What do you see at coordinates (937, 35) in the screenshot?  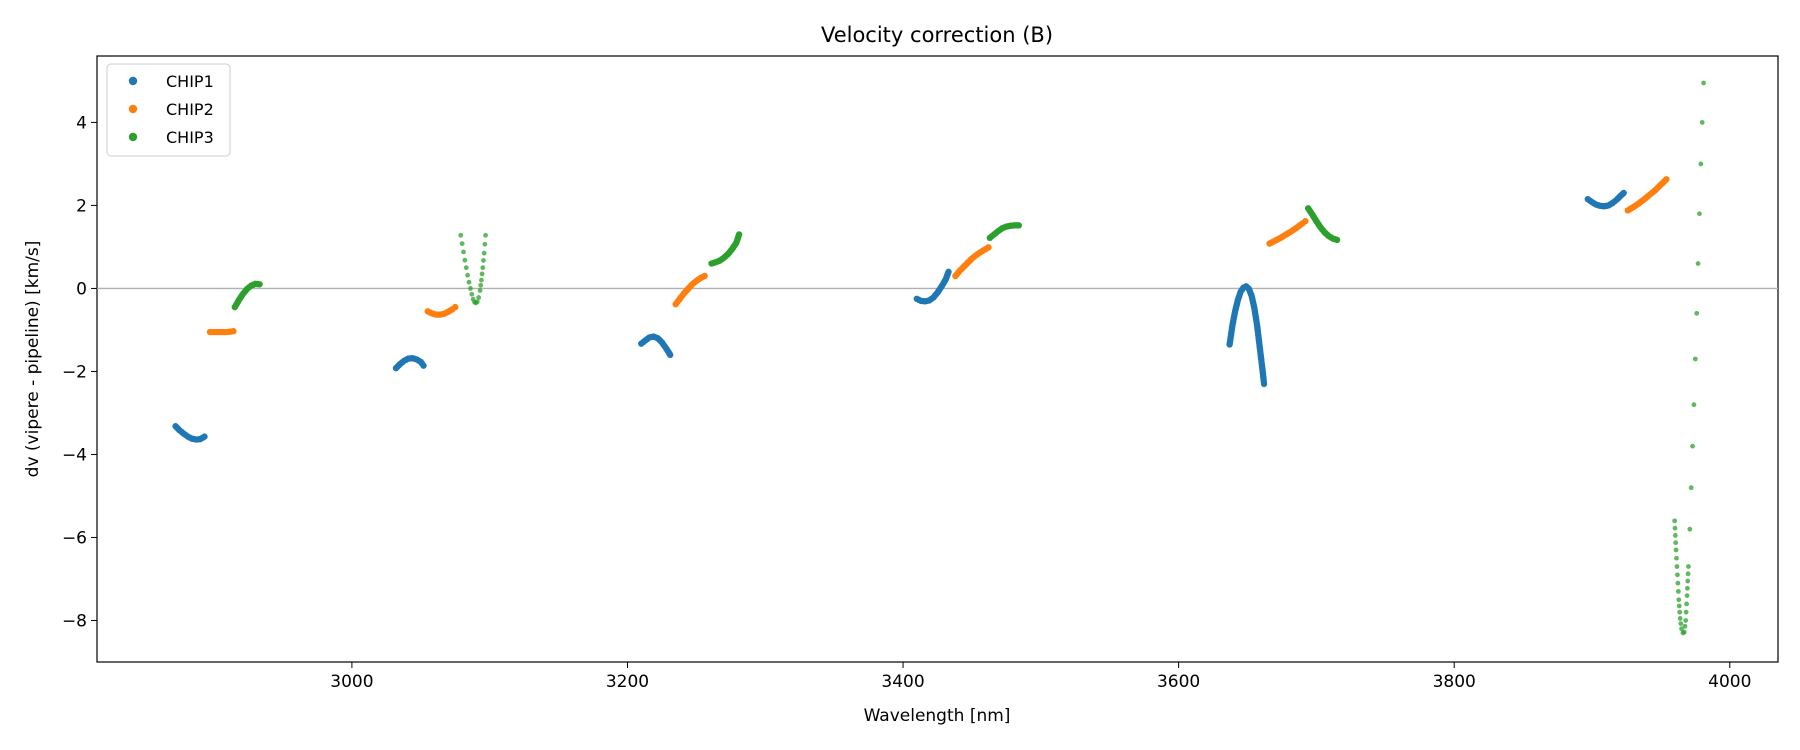 I see `chart-title: Velocity correction (B)` at bounding box center [937, 35].